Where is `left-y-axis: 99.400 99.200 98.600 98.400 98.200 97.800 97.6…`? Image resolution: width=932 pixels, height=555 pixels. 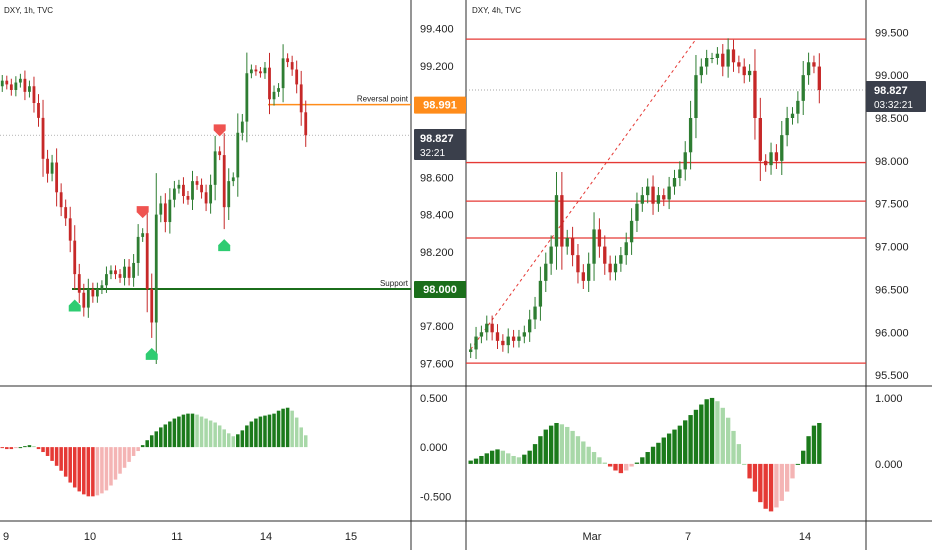 left-y-axis: 99.400 99.200 98.600 98.400 98.200 97.800 97.6… is located at coordinates (437, 197).